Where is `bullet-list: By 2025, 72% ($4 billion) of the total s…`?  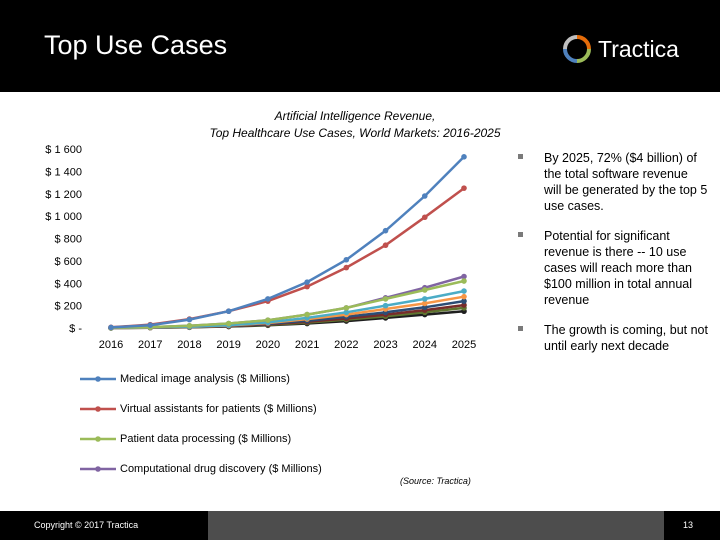
bullet-list: By 2025, 72% ($4 billion) of the total s… is located at coordinates (613, 259).